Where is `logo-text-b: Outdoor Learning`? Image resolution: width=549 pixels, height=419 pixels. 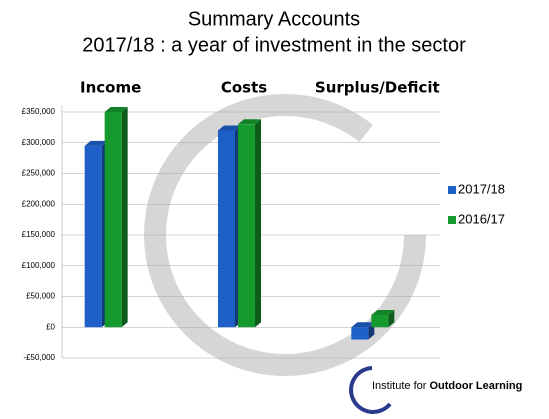 logo-text-b: Outdoor Learning is located at coordinates (475, 386).